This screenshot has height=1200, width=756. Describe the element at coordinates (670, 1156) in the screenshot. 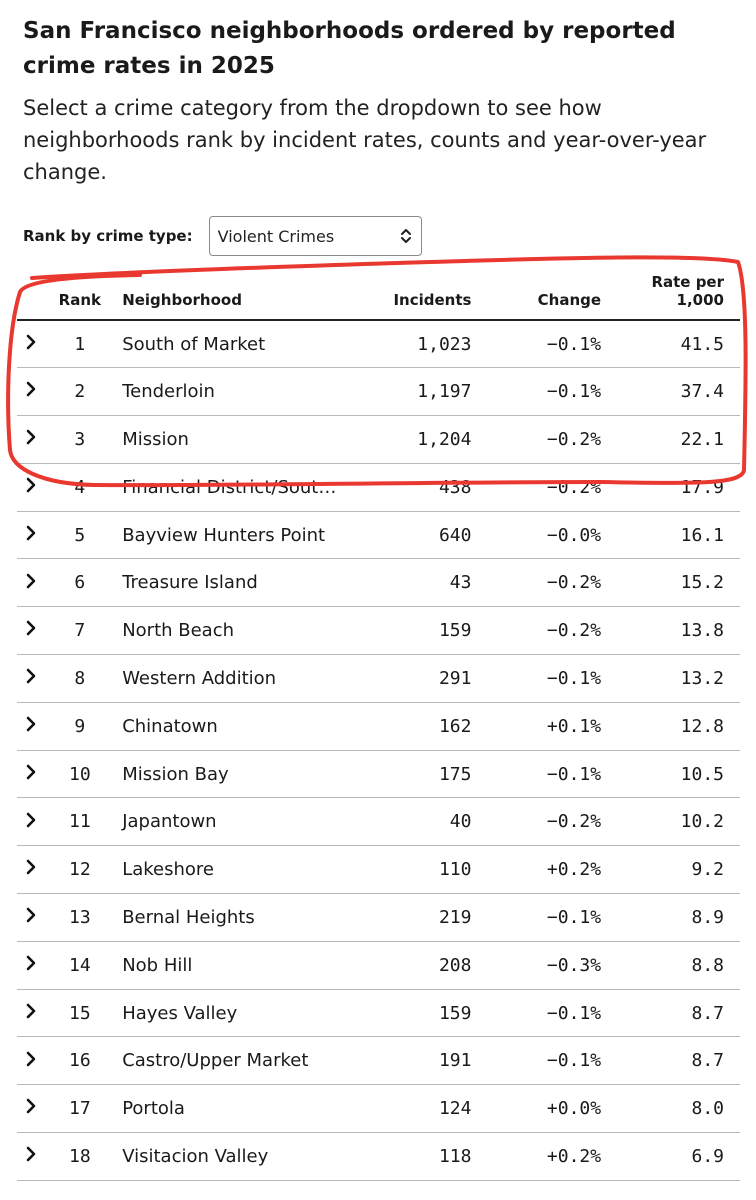

I see `rate-cell: 6.9` at that location.